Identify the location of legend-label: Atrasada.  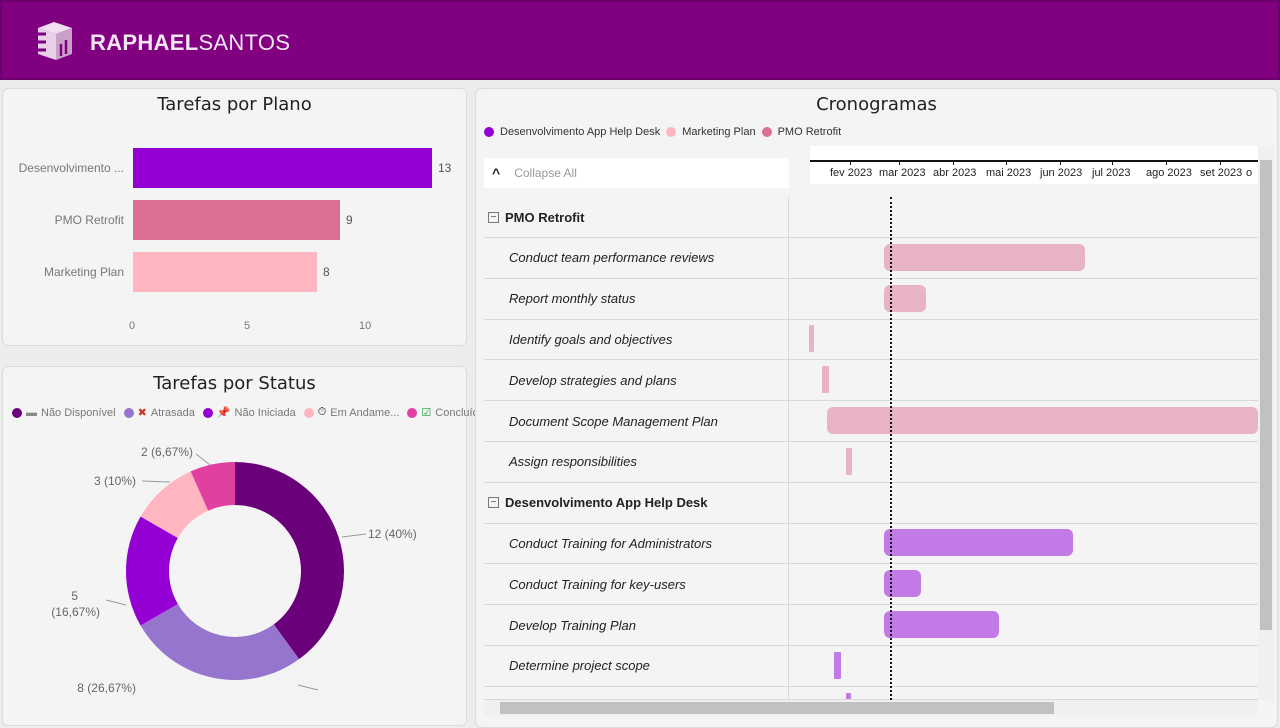
(172, 412).